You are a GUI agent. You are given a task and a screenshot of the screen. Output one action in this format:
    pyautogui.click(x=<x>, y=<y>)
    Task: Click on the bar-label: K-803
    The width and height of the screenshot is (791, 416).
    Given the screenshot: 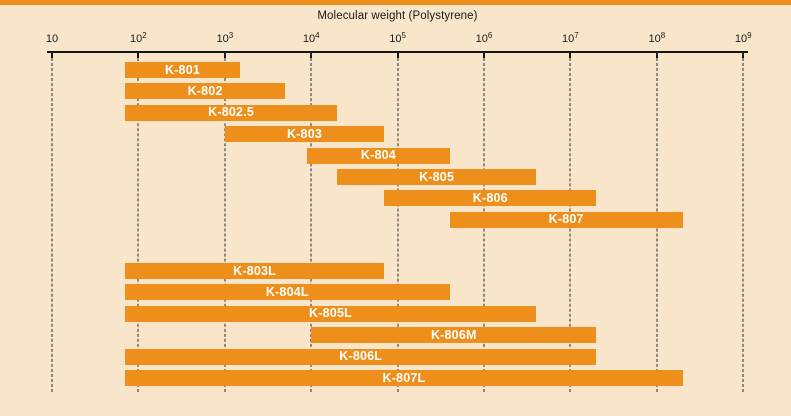 What is the action you would take?
    pyautogui.click(x=304, y=133)
    